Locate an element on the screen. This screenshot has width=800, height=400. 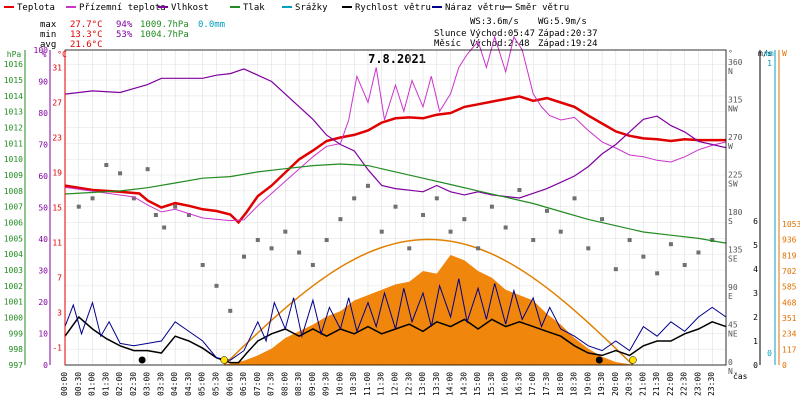
temperature-tick-label: 11 is located at coordinates (57, 243).